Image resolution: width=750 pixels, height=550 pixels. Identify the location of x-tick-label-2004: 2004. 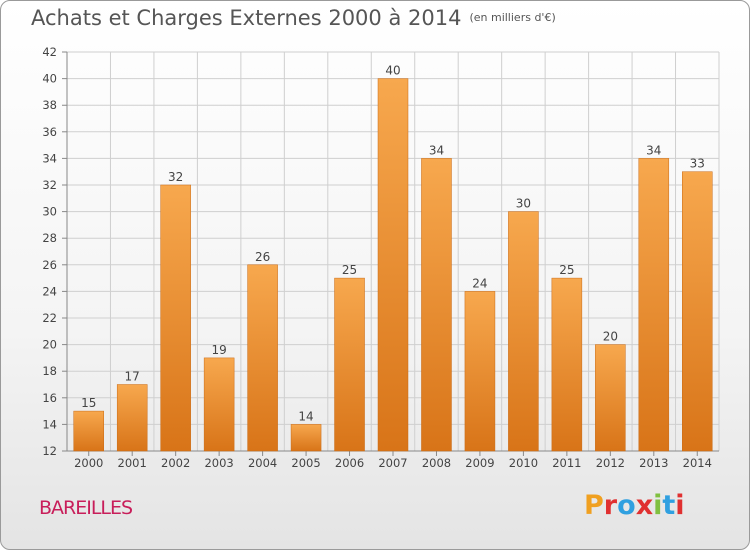
(262, 463).